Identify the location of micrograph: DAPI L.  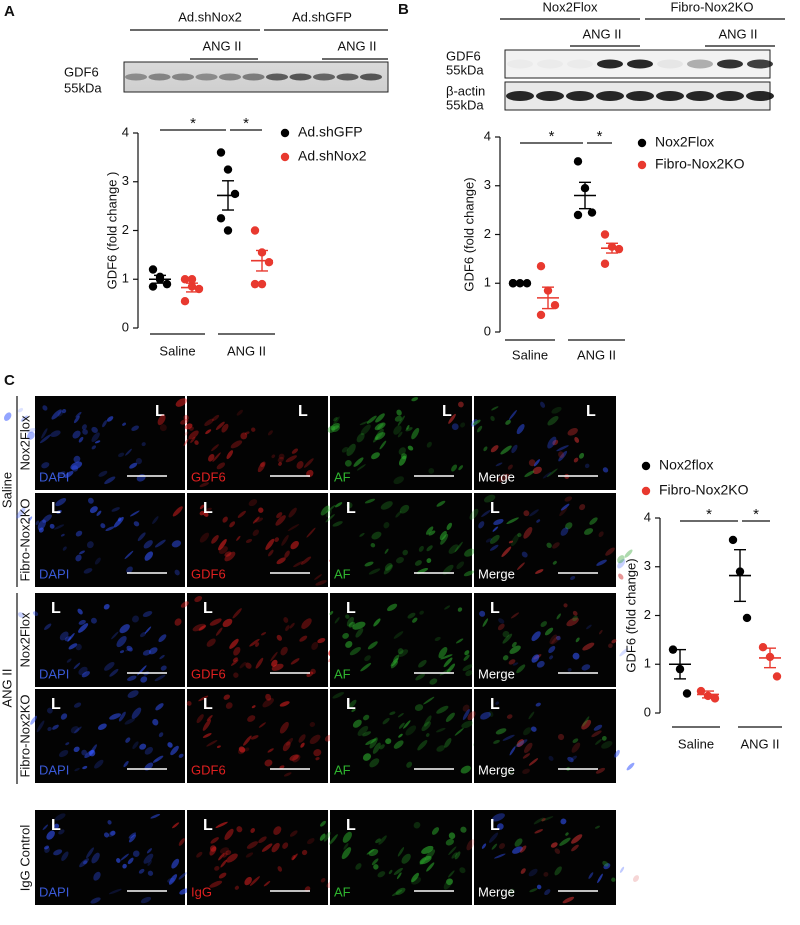
(115, 857).